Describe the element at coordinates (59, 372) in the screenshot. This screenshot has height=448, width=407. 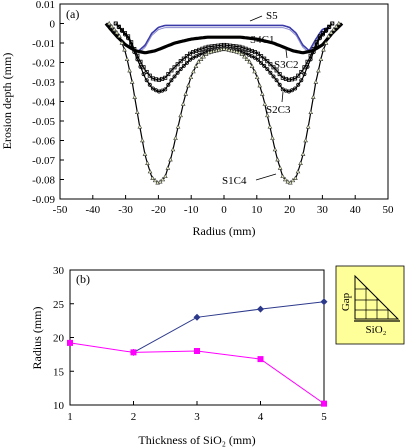
I see `y-tick-label-b: 15` at that location.